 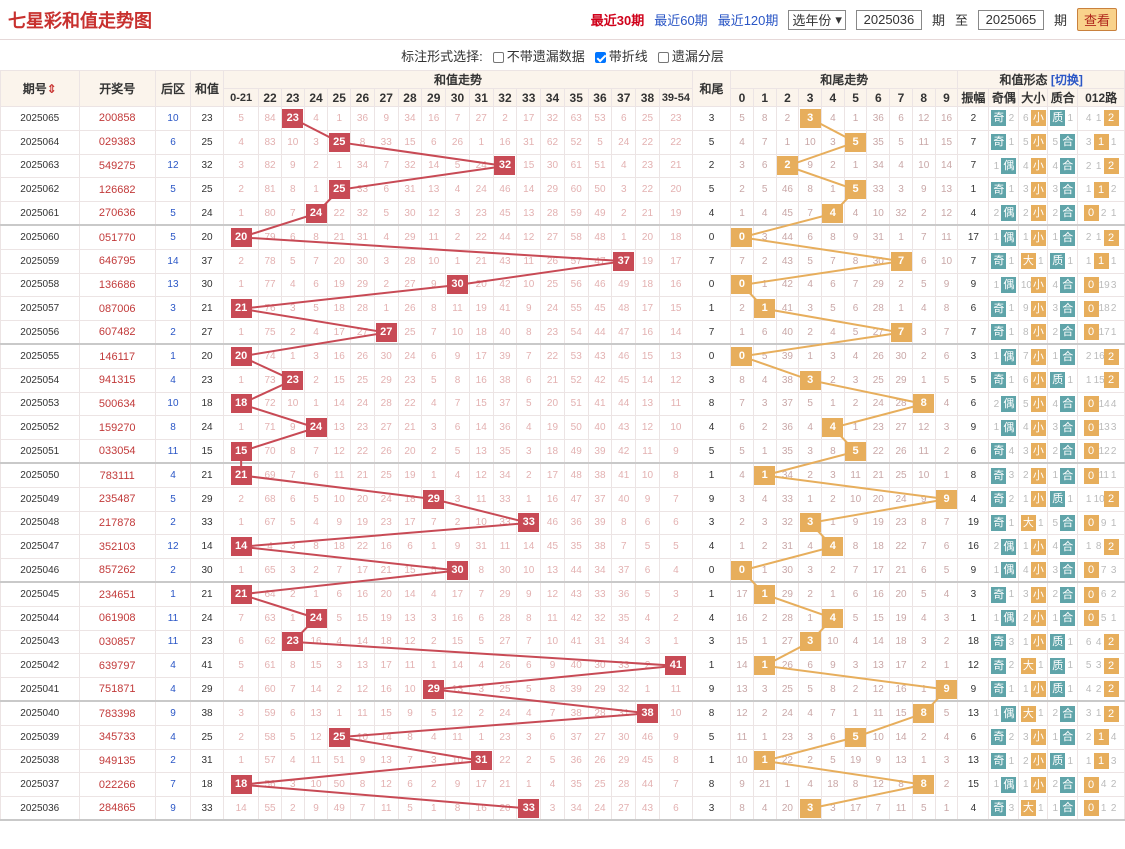 What do you see at coordinates (552, 547) in the screenshot?
I see `sum-trend-cell: 45` at bounding box center [552, 547].